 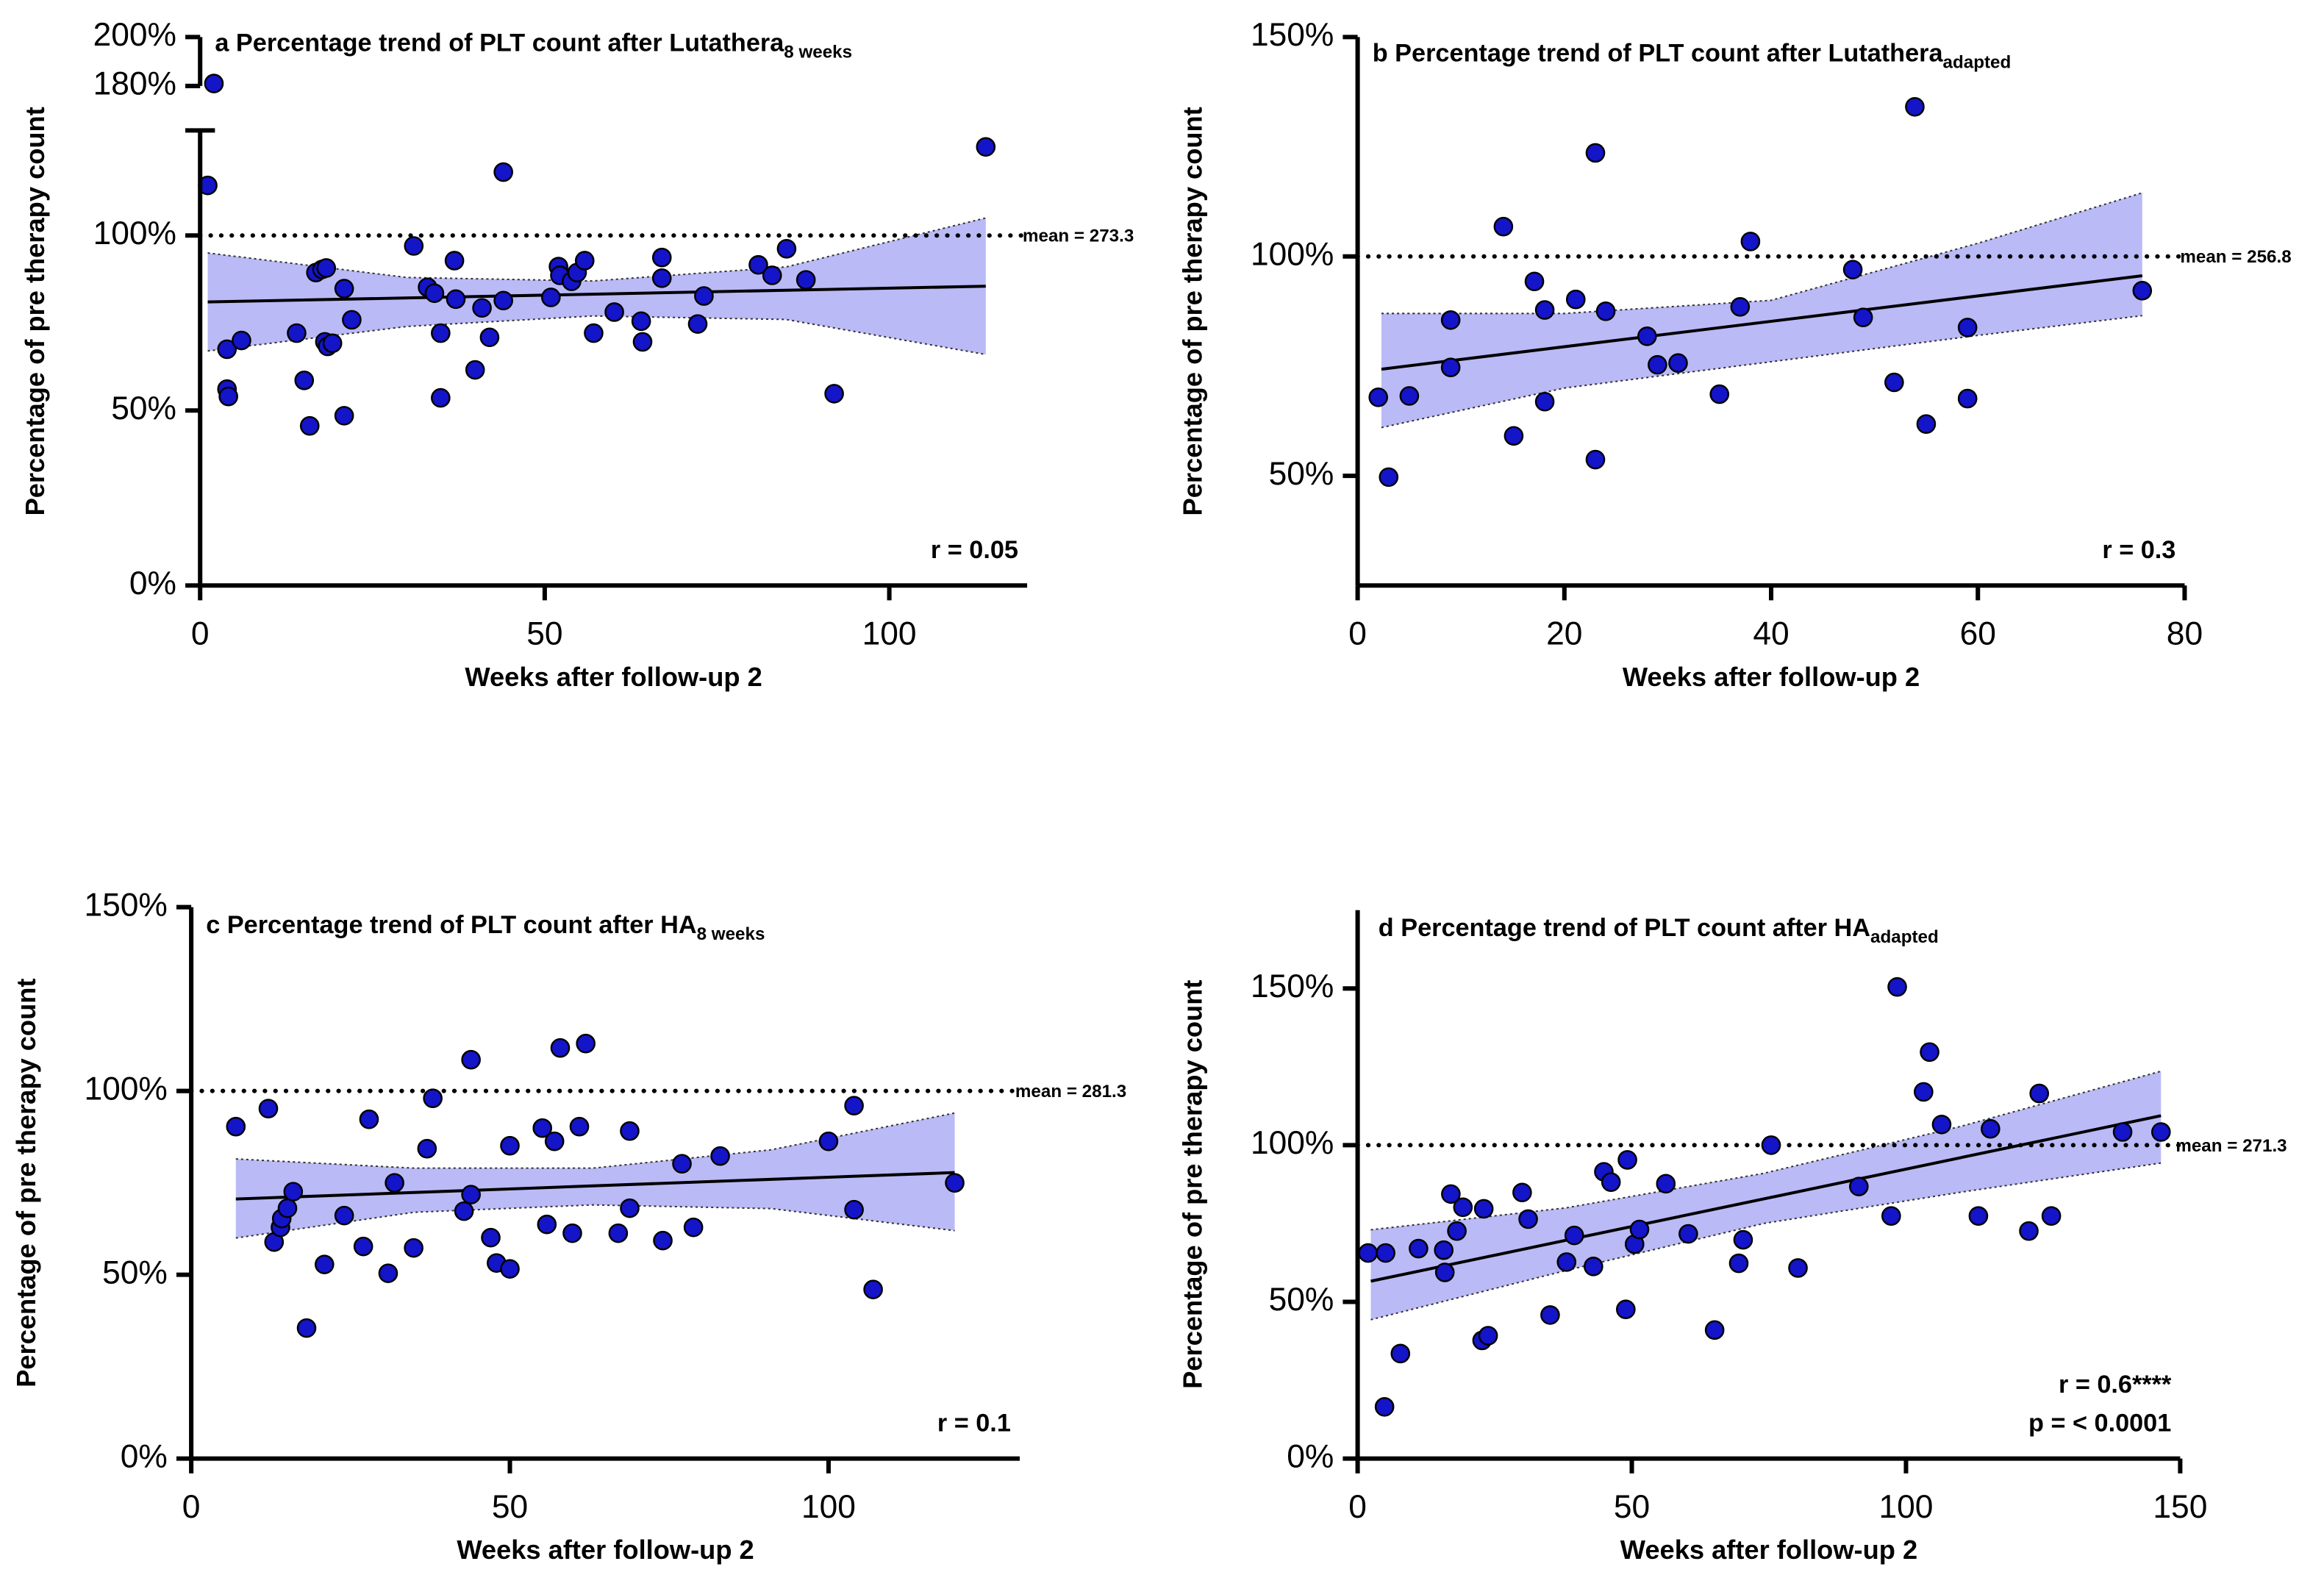 I want to click on annotation: r = 0.6****, so click(x=2115, y=1385).